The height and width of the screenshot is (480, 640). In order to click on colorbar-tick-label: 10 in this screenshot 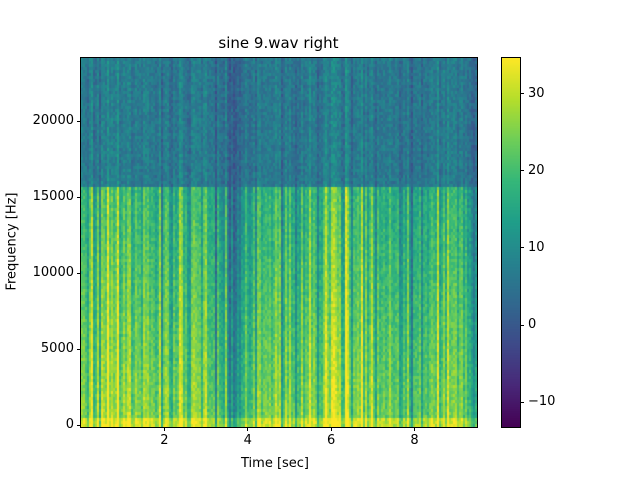, I will do `click(536, 247)`.